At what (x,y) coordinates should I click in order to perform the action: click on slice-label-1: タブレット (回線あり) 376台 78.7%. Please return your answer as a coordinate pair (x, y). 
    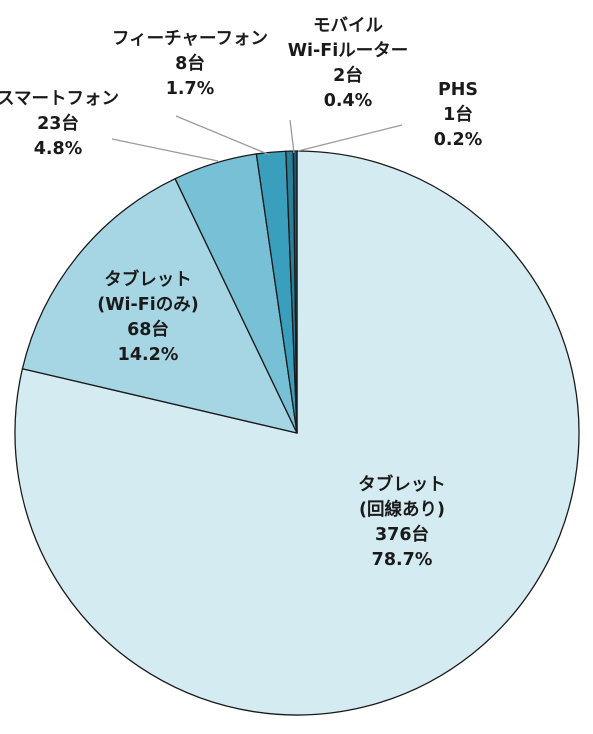
    Looking at the image, I should click on (402, 522).